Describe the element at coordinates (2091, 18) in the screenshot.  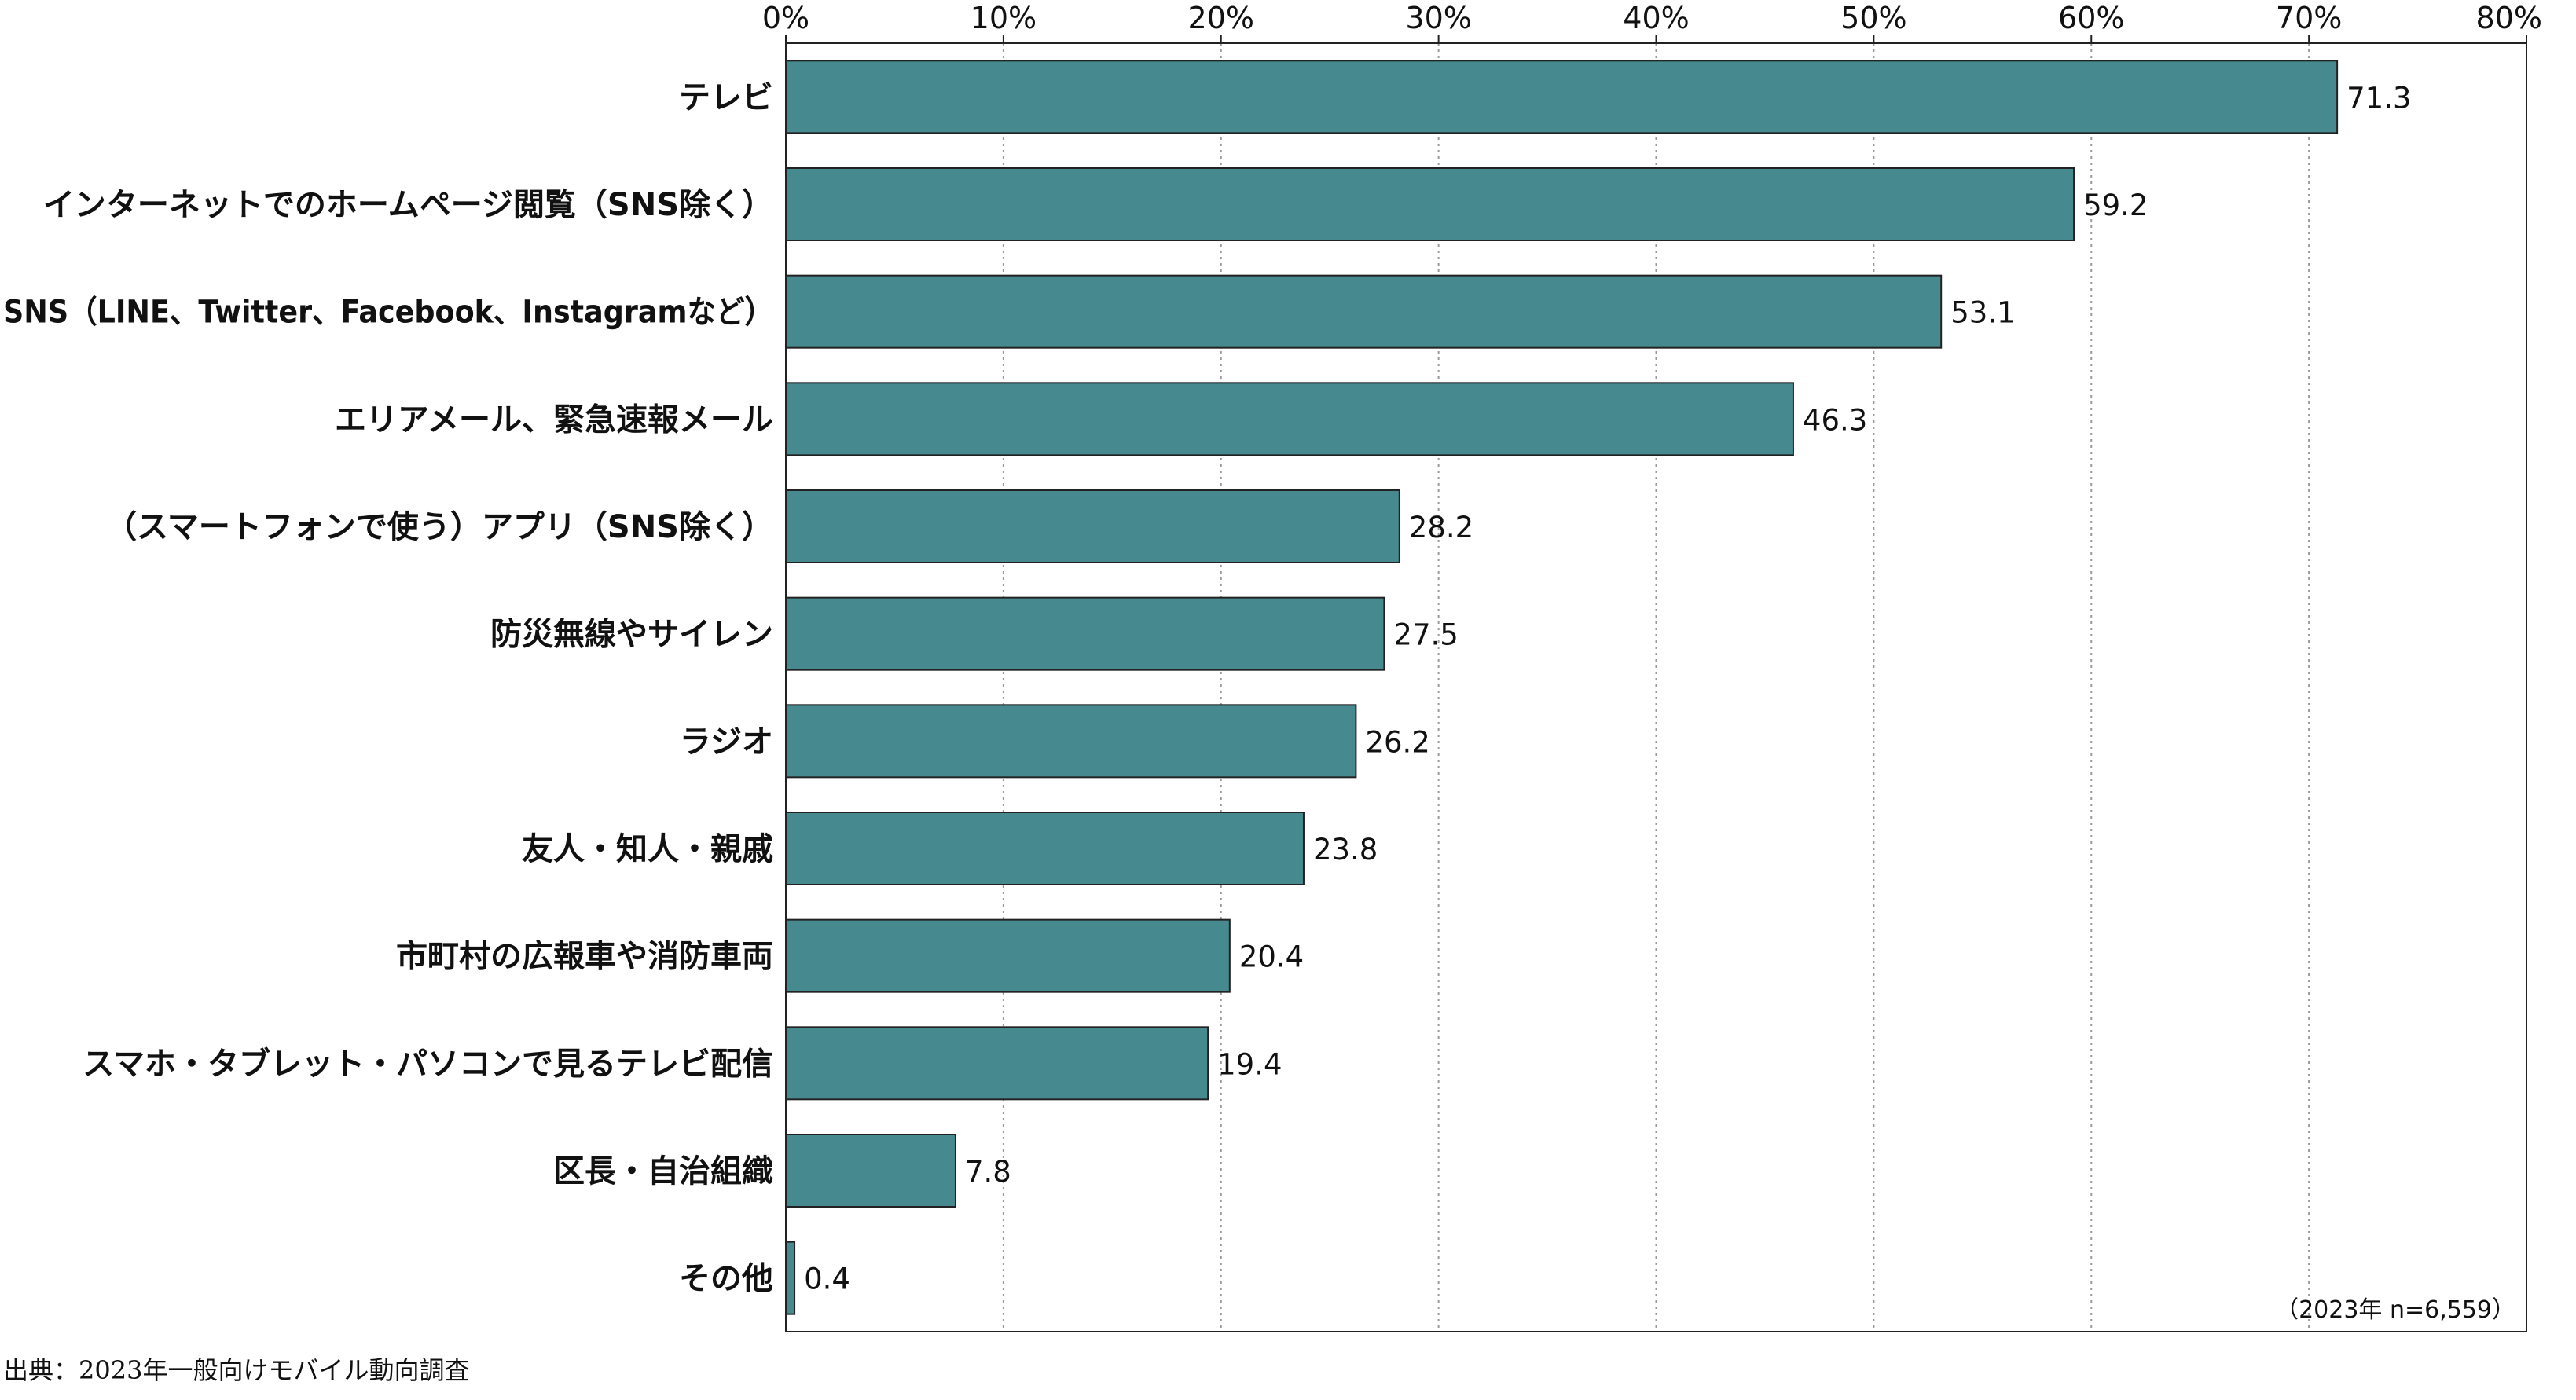
I see `x-tick-label: 60%` at that location.